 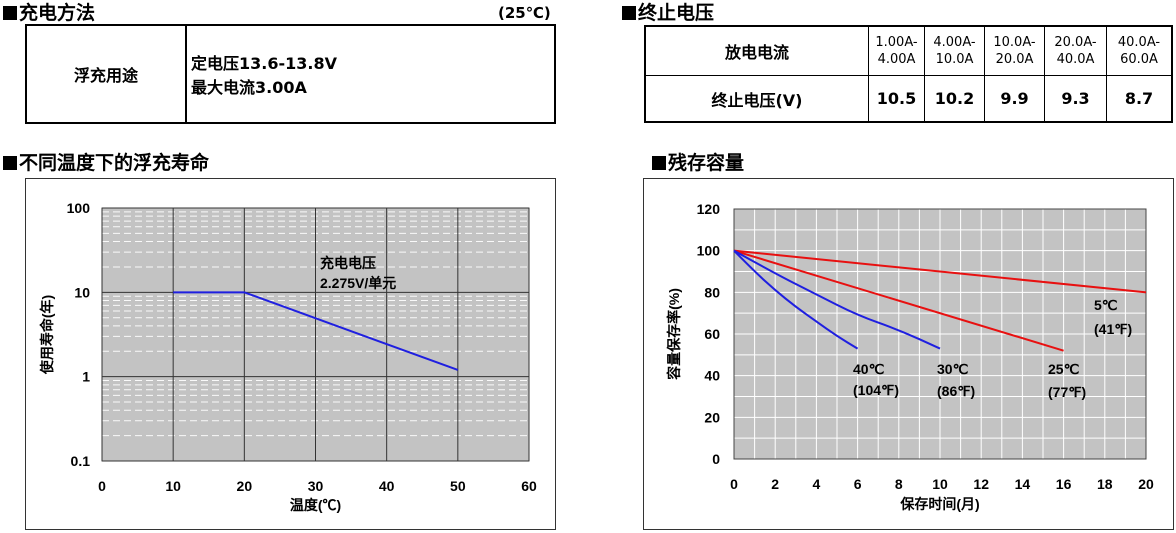 I want to click on x-tick-label: 8, so click(x=899, y=484).